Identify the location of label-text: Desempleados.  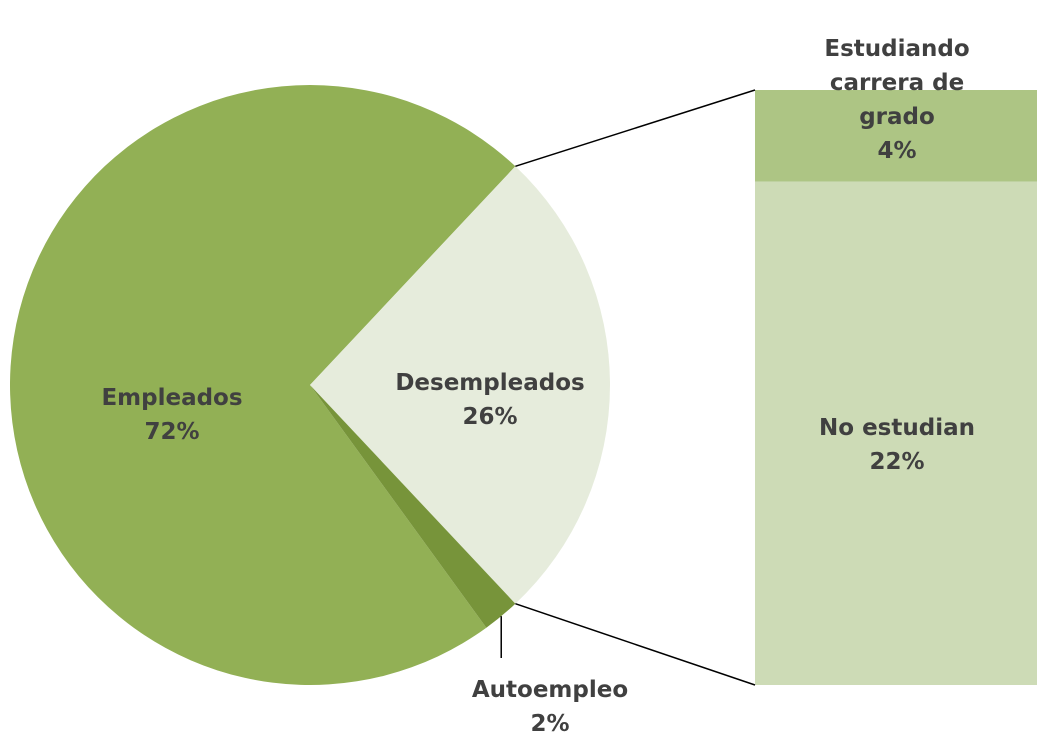
(490, 383).